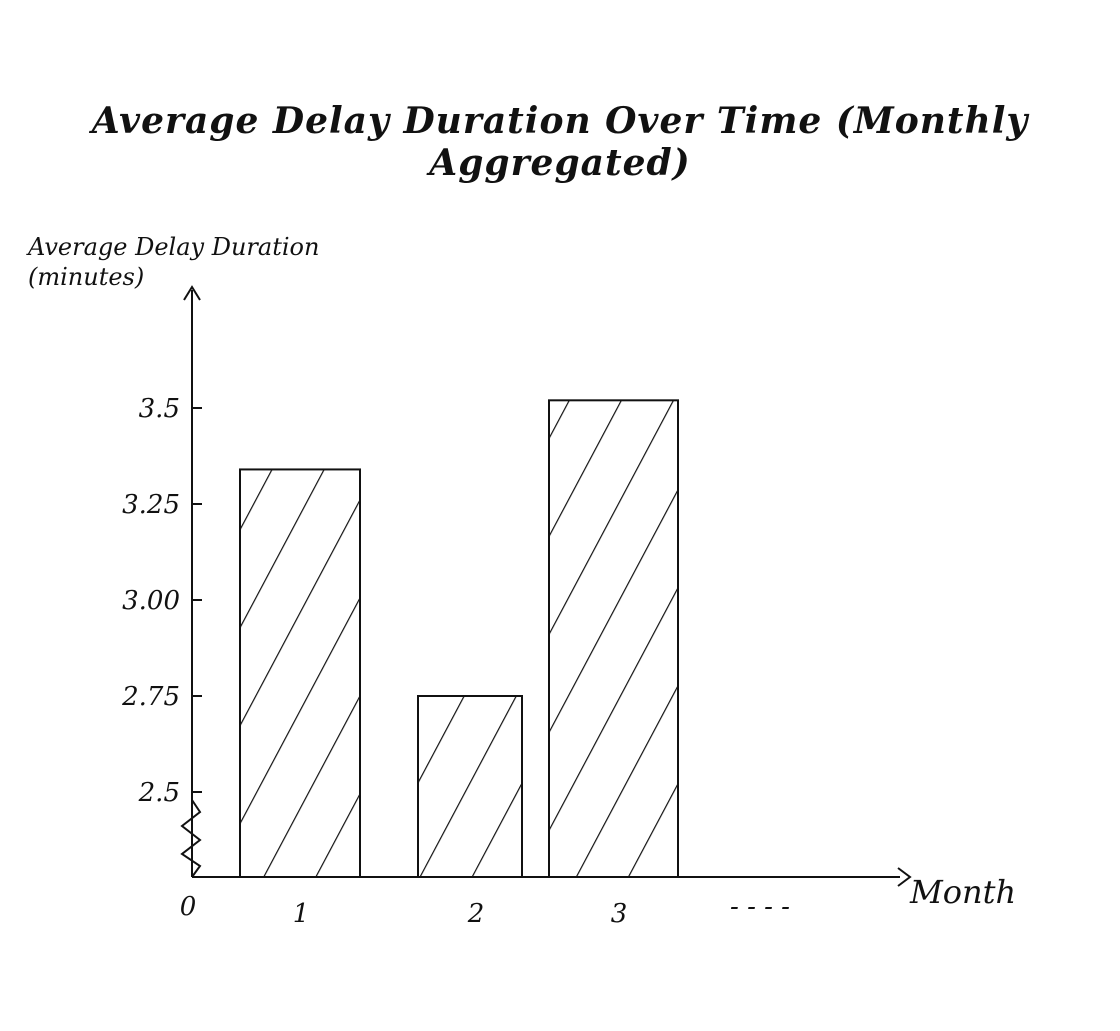 Image resolution: width=1120 pixels, height=1031 pixels. I want to click on x-axis-label: Month, so click(962, 892).